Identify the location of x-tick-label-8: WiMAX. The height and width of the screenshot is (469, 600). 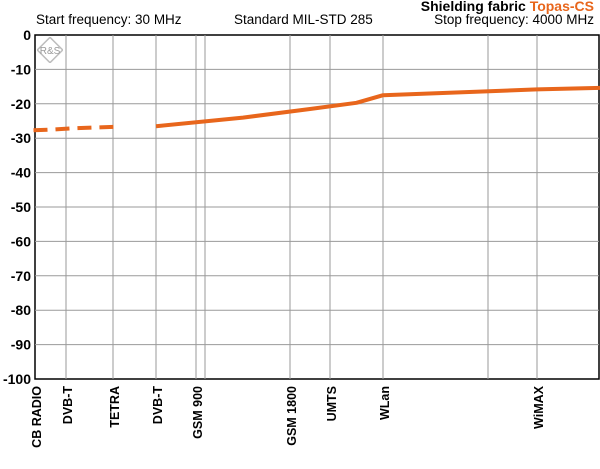
(539, 407).